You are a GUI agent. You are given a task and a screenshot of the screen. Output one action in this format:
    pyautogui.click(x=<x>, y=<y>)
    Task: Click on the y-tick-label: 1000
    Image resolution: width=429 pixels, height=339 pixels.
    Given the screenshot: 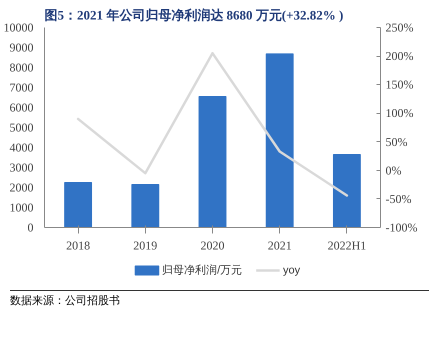 What is the action you would take?
    pyautogui.click(x=22, y=207)
    